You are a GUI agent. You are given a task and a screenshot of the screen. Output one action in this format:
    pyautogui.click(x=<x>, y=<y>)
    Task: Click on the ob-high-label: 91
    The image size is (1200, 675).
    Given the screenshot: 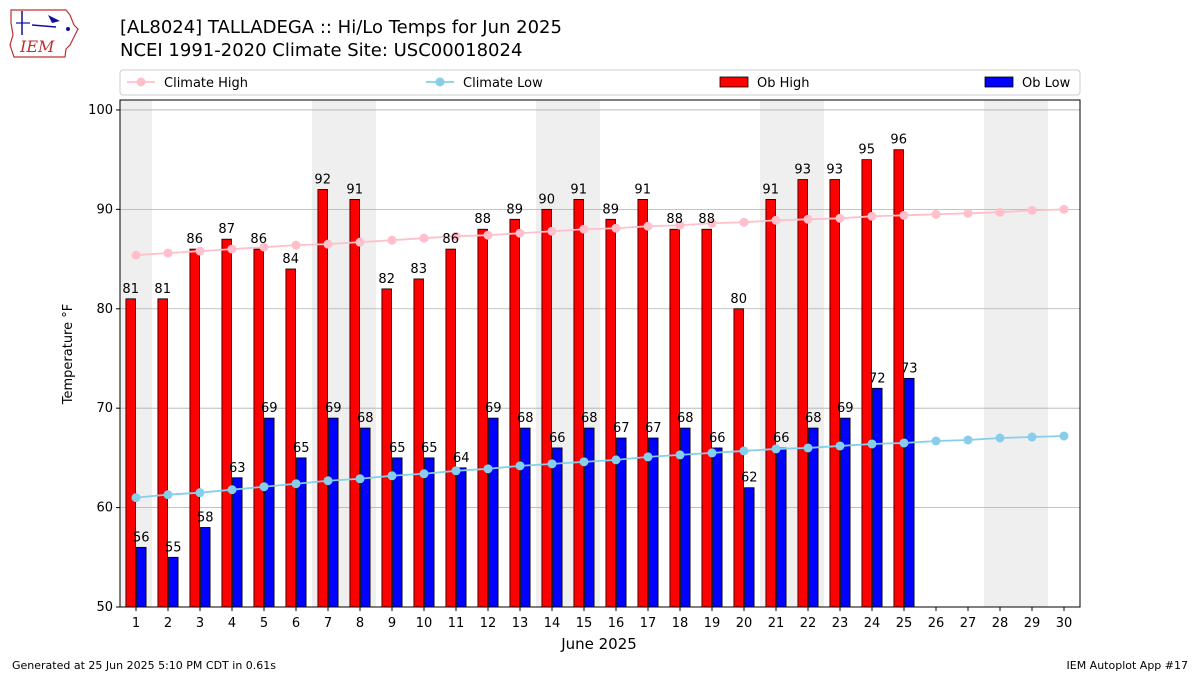 What is the action you would take?
    pyautogui.click(x=578, y=189)
    